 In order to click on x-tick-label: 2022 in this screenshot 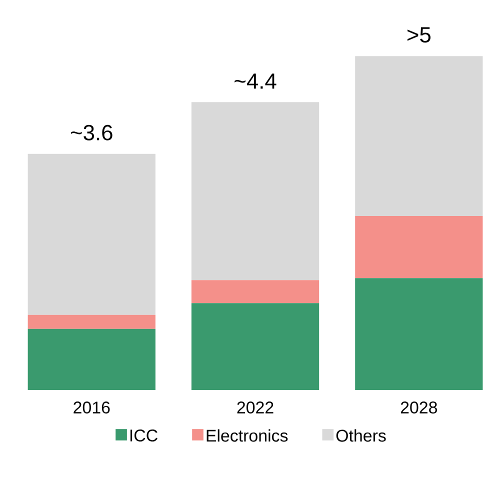, I will do `click(255, 408)`.